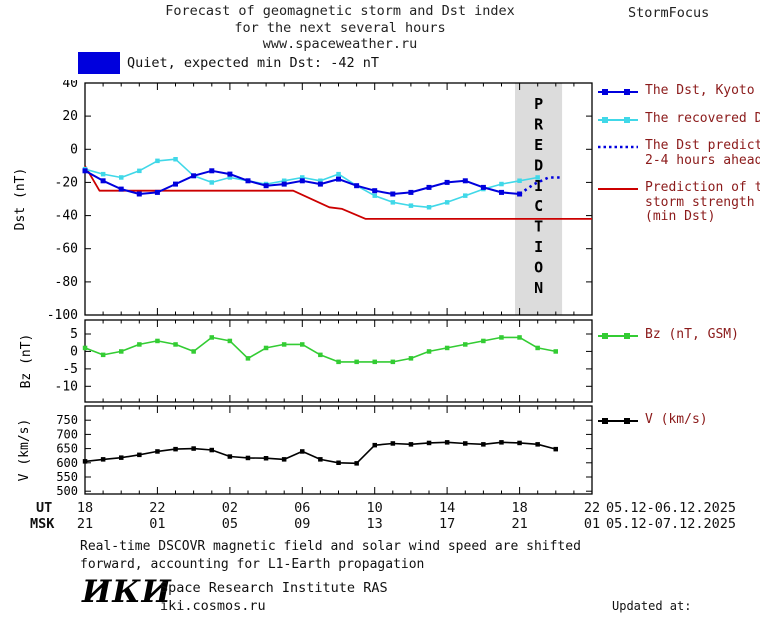 This screenshot has height=620, width=760. What do you see at coordinates (253, 63) in the screenshot?
I see `storm-level-text: Quiet, expected min Dst: -42 nT` at bounding box center [253, 63].